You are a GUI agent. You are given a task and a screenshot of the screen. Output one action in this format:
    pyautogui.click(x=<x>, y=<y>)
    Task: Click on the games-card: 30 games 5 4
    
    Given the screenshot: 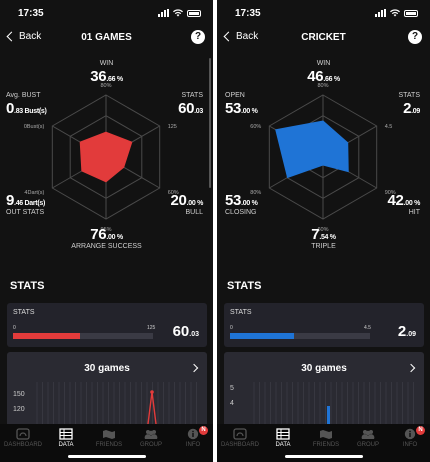 What is the action you would take?
    pyautogui.click(x=324, y=392)
    